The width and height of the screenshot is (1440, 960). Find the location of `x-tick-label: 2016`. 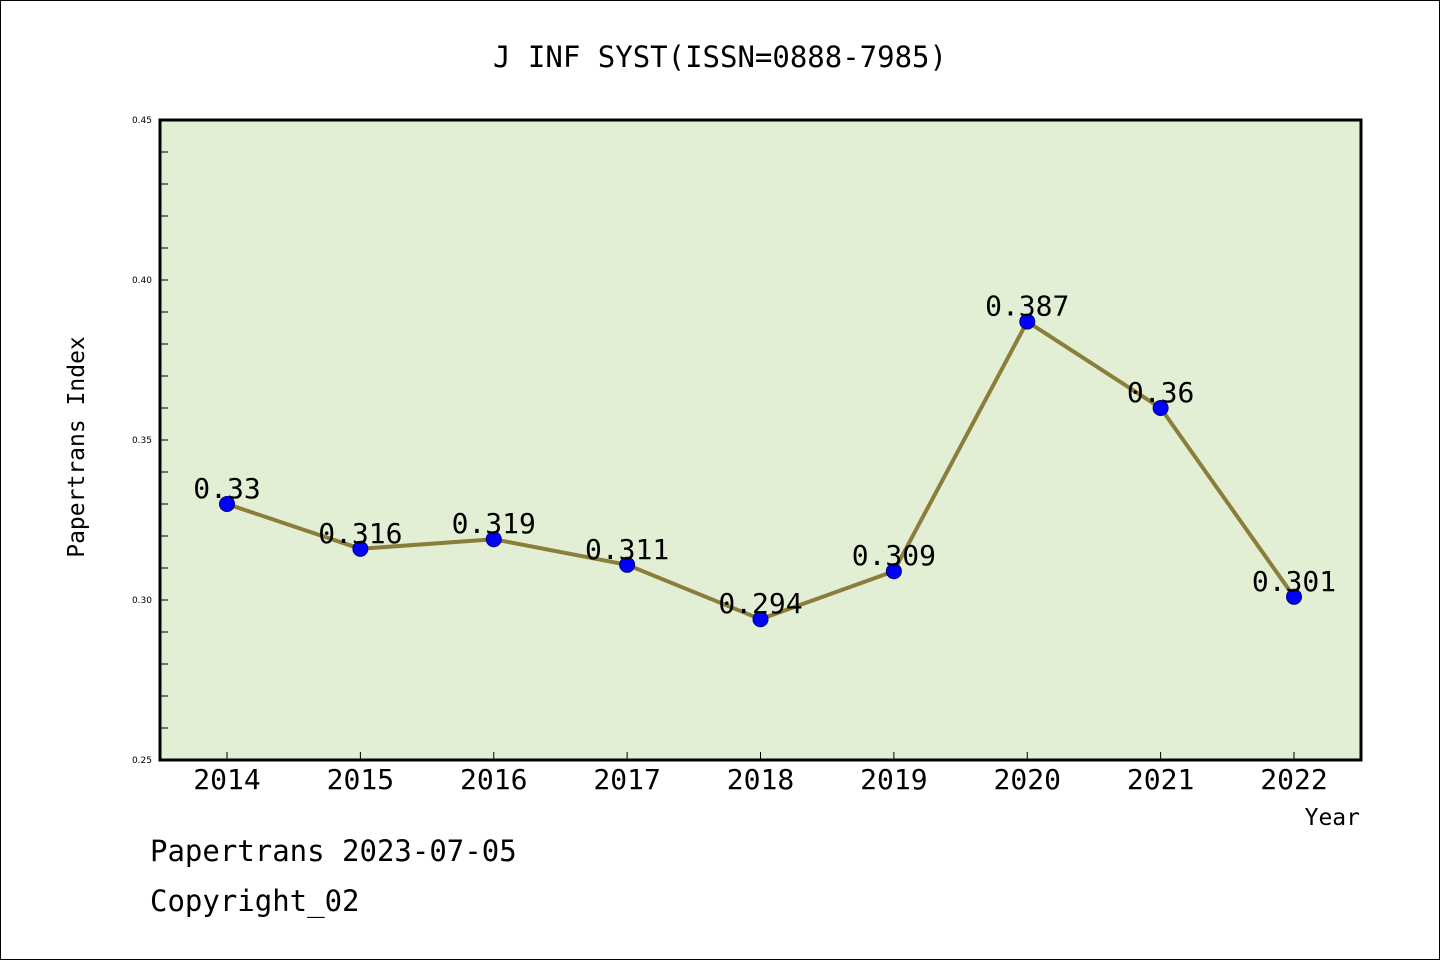

x-tick-label: 2016 is located at coordinates (493, 779).